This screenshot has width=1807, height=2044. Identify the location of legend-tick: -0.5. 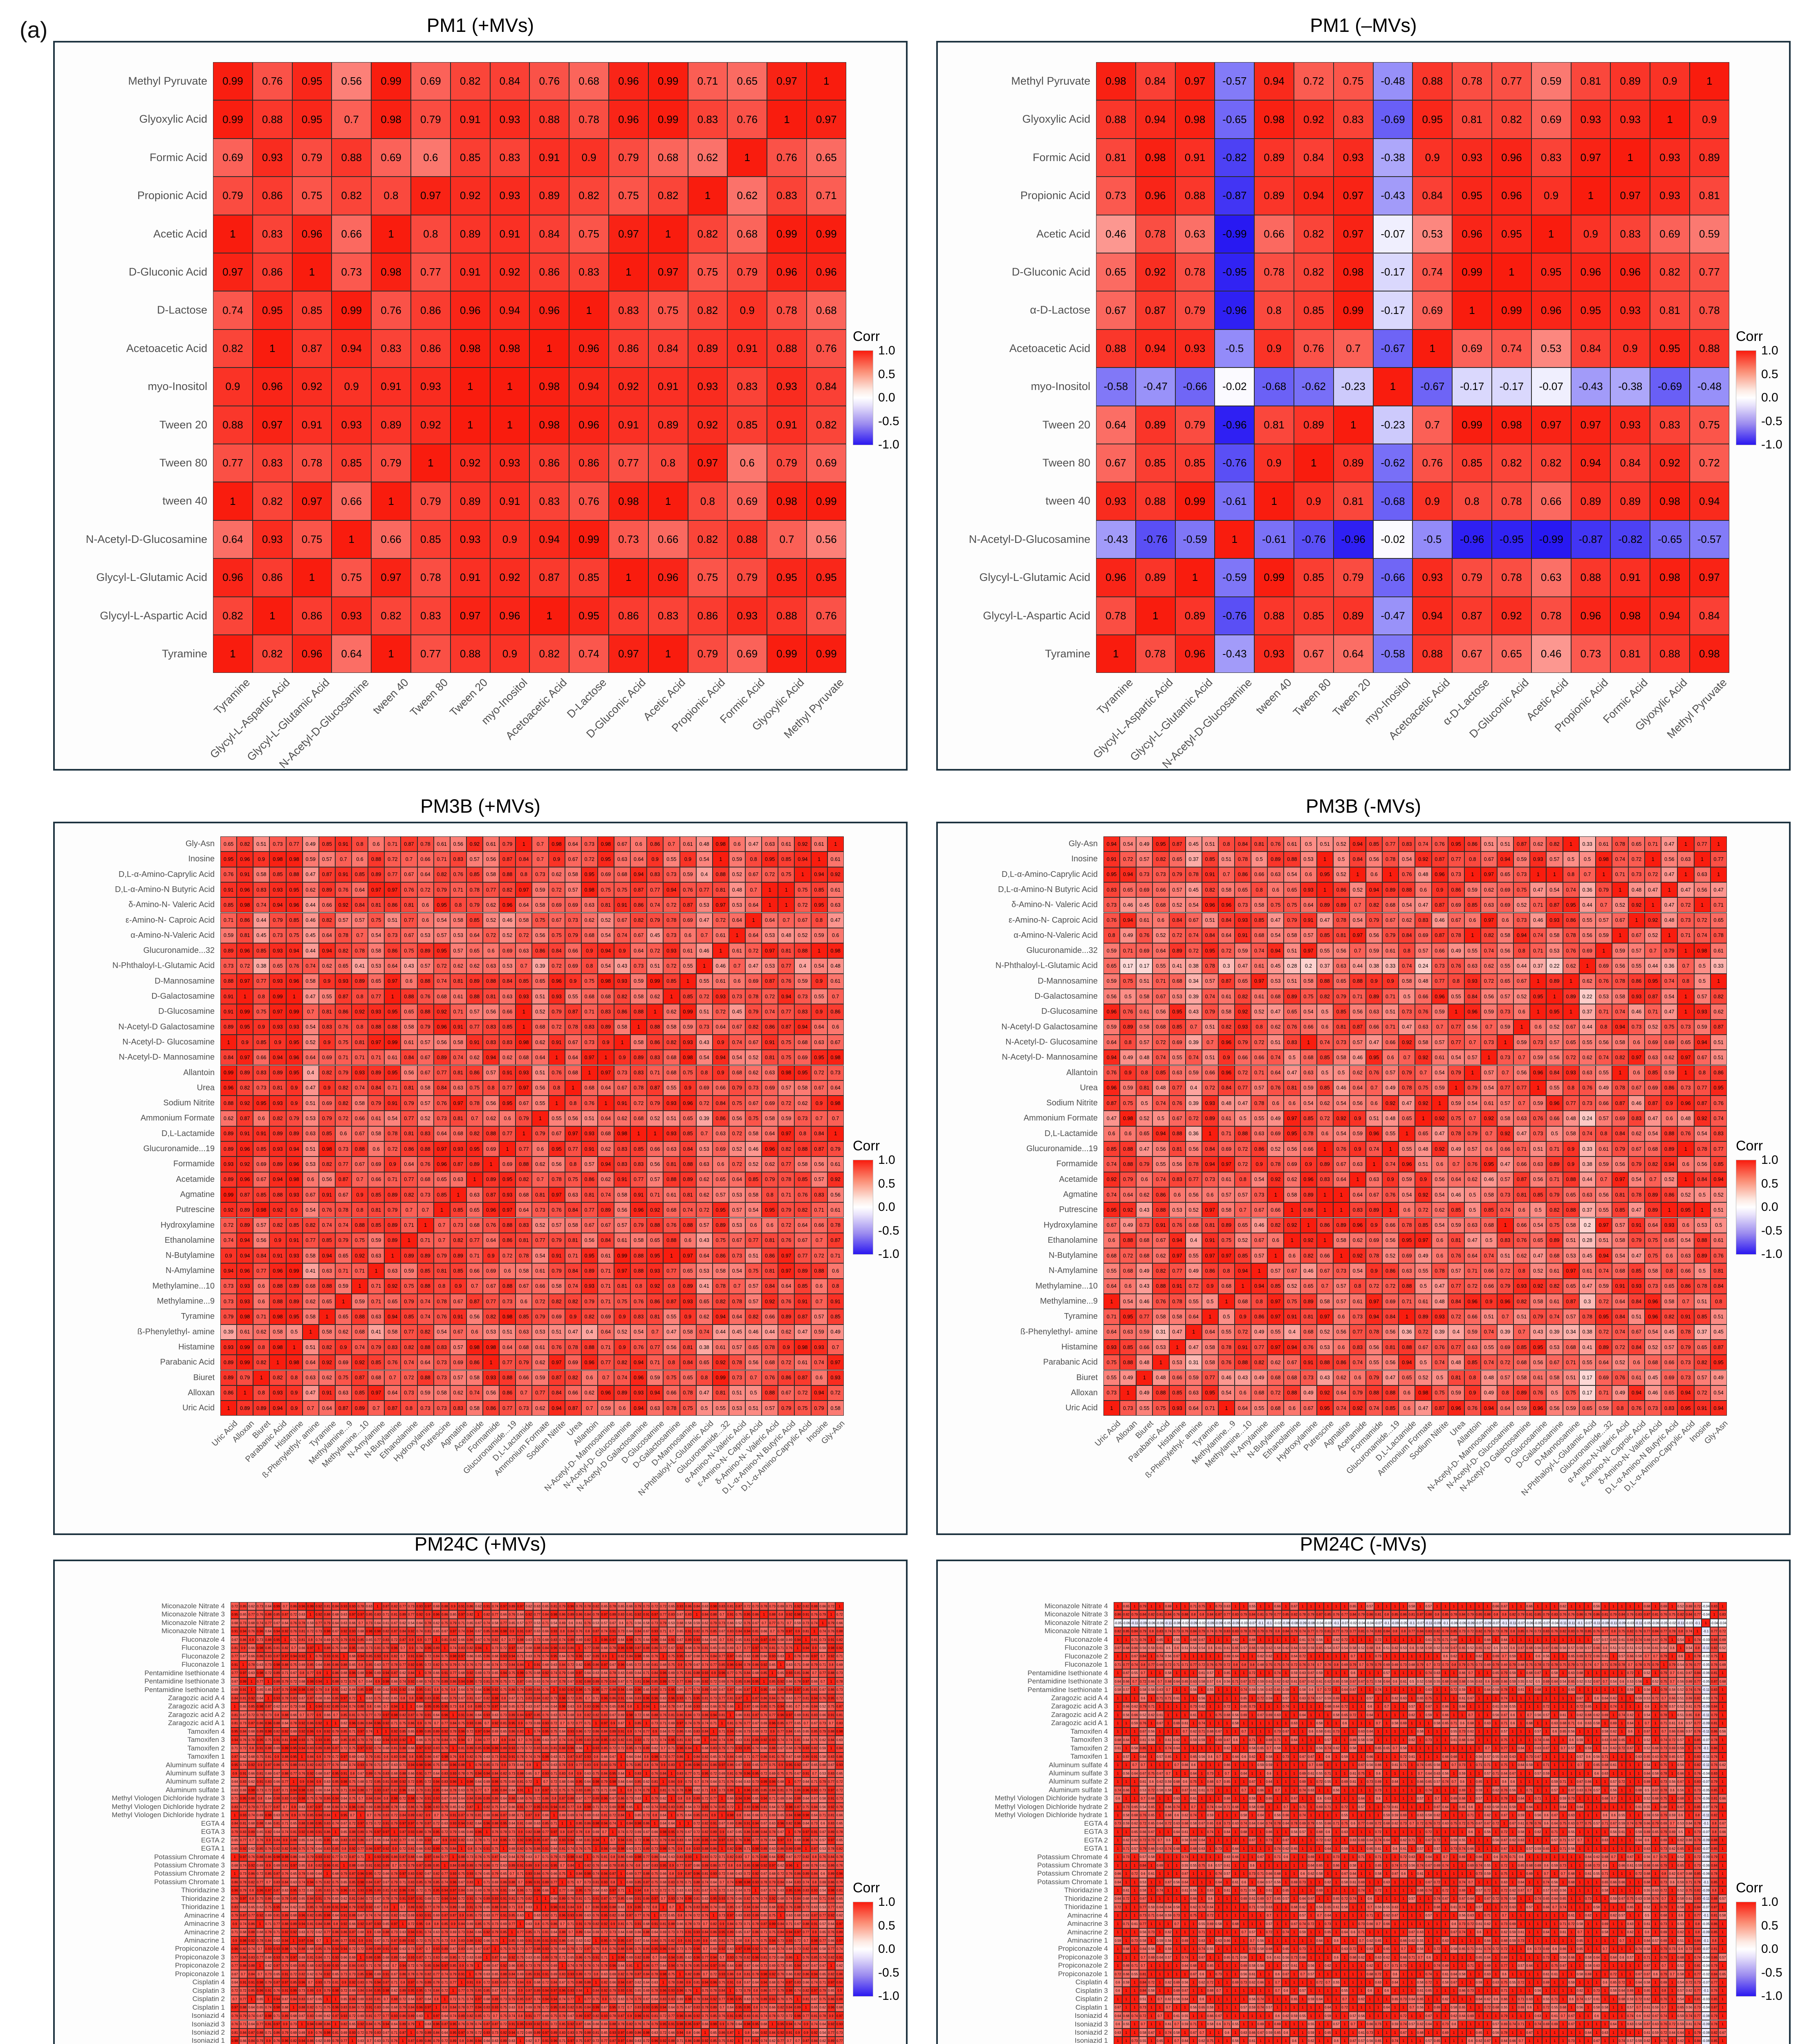
(888, 421).